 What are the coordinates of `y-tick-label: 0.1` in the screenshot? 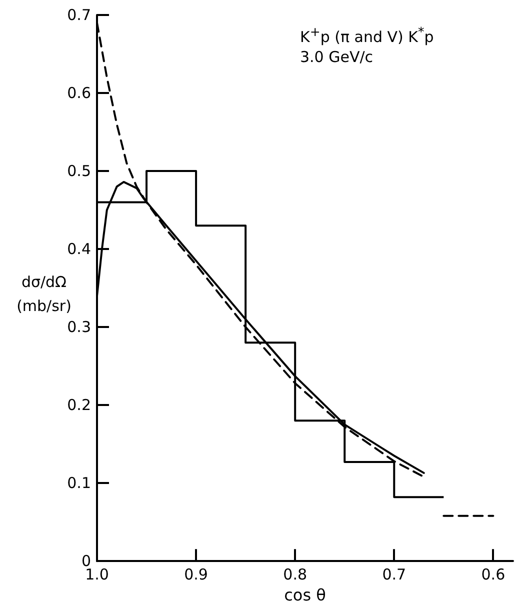 It's located at (79, 483).